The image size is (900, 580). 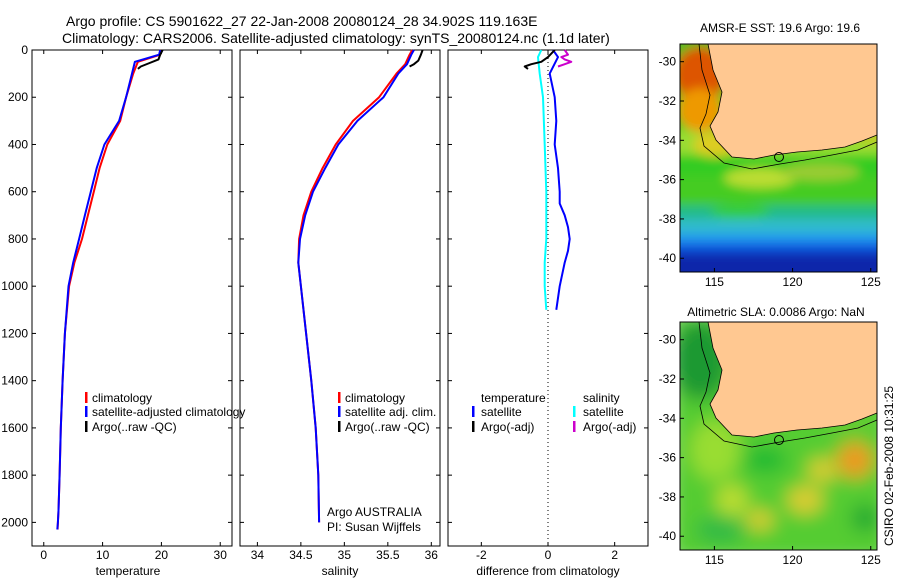 What do you see at coordinates (539, 59) in the screenshot?
I see `series-line-temperature-argo-adj-` at bounding box center [539, 59].